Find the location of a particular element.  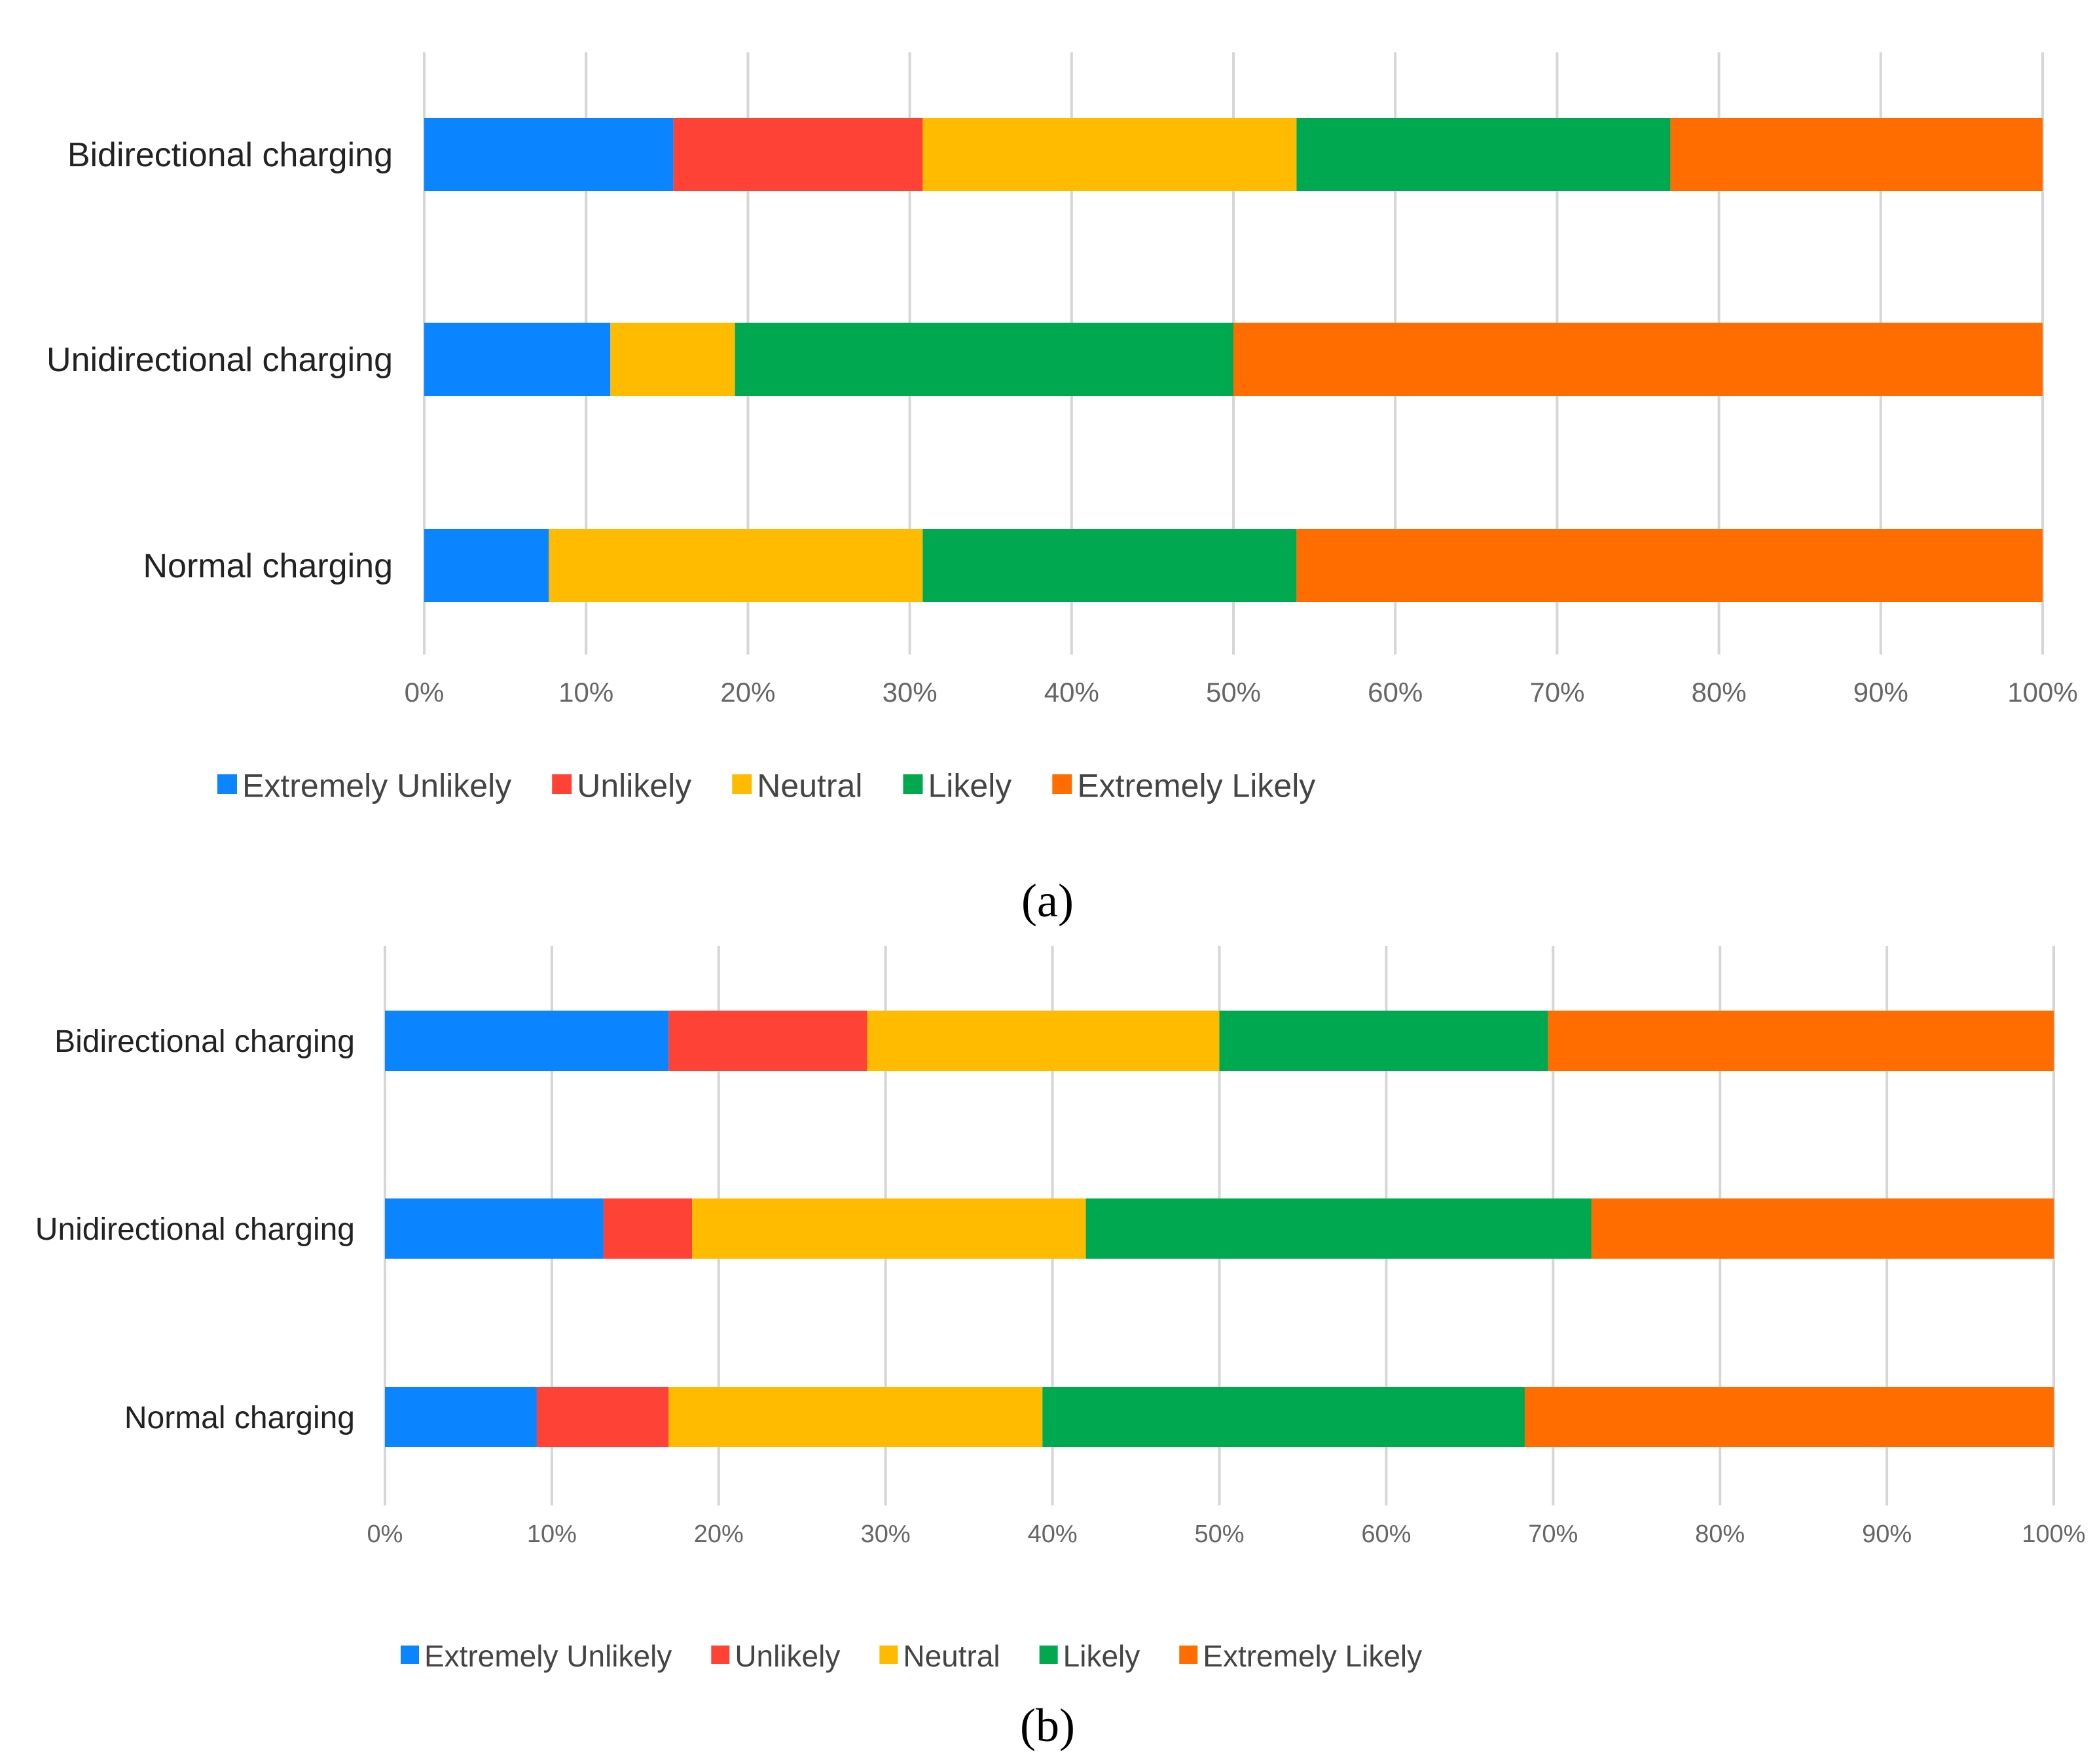

bar-b-bidirectional-charging-unlikely is located at coordinates (767, 1041).